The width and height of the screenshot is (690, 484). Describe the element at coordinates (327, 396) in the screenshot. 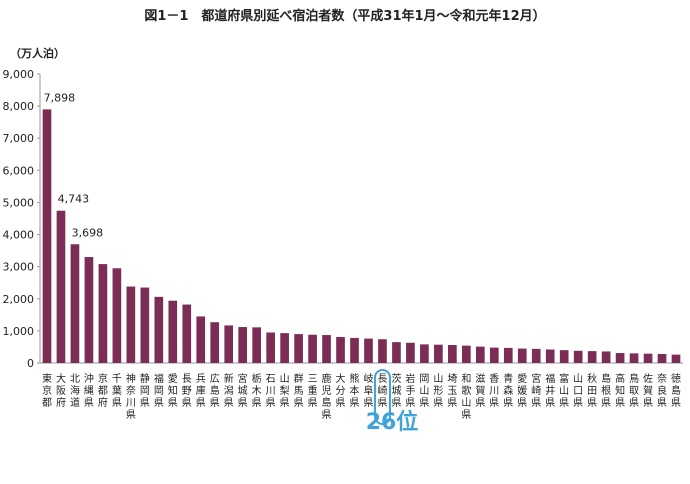

I see `x-tick-label: 鹿児島県` at that location.